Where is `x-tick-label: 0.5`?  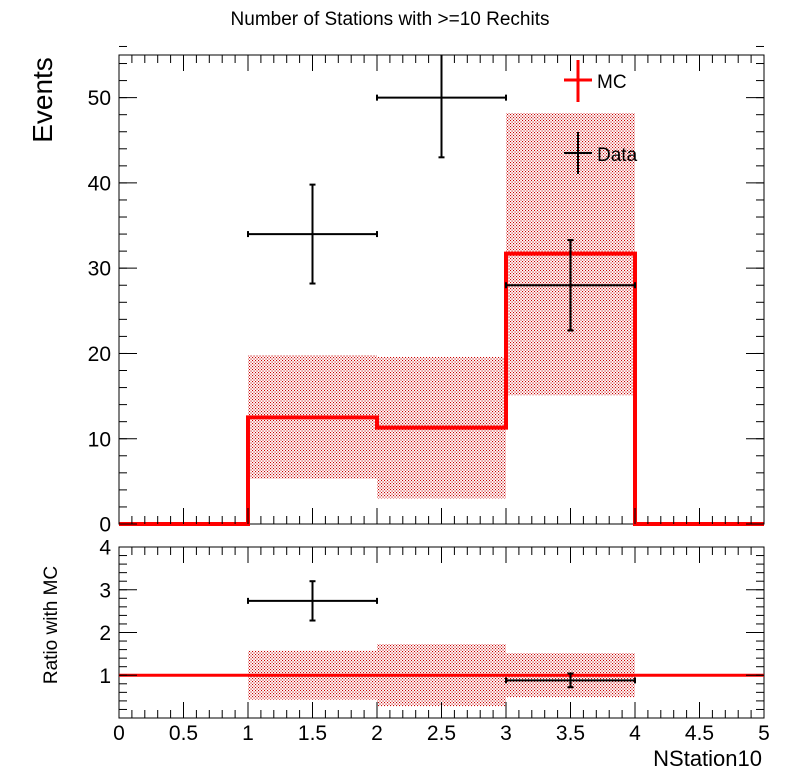 x-tick-label: 0.5 is located at coordinates (183, 733).